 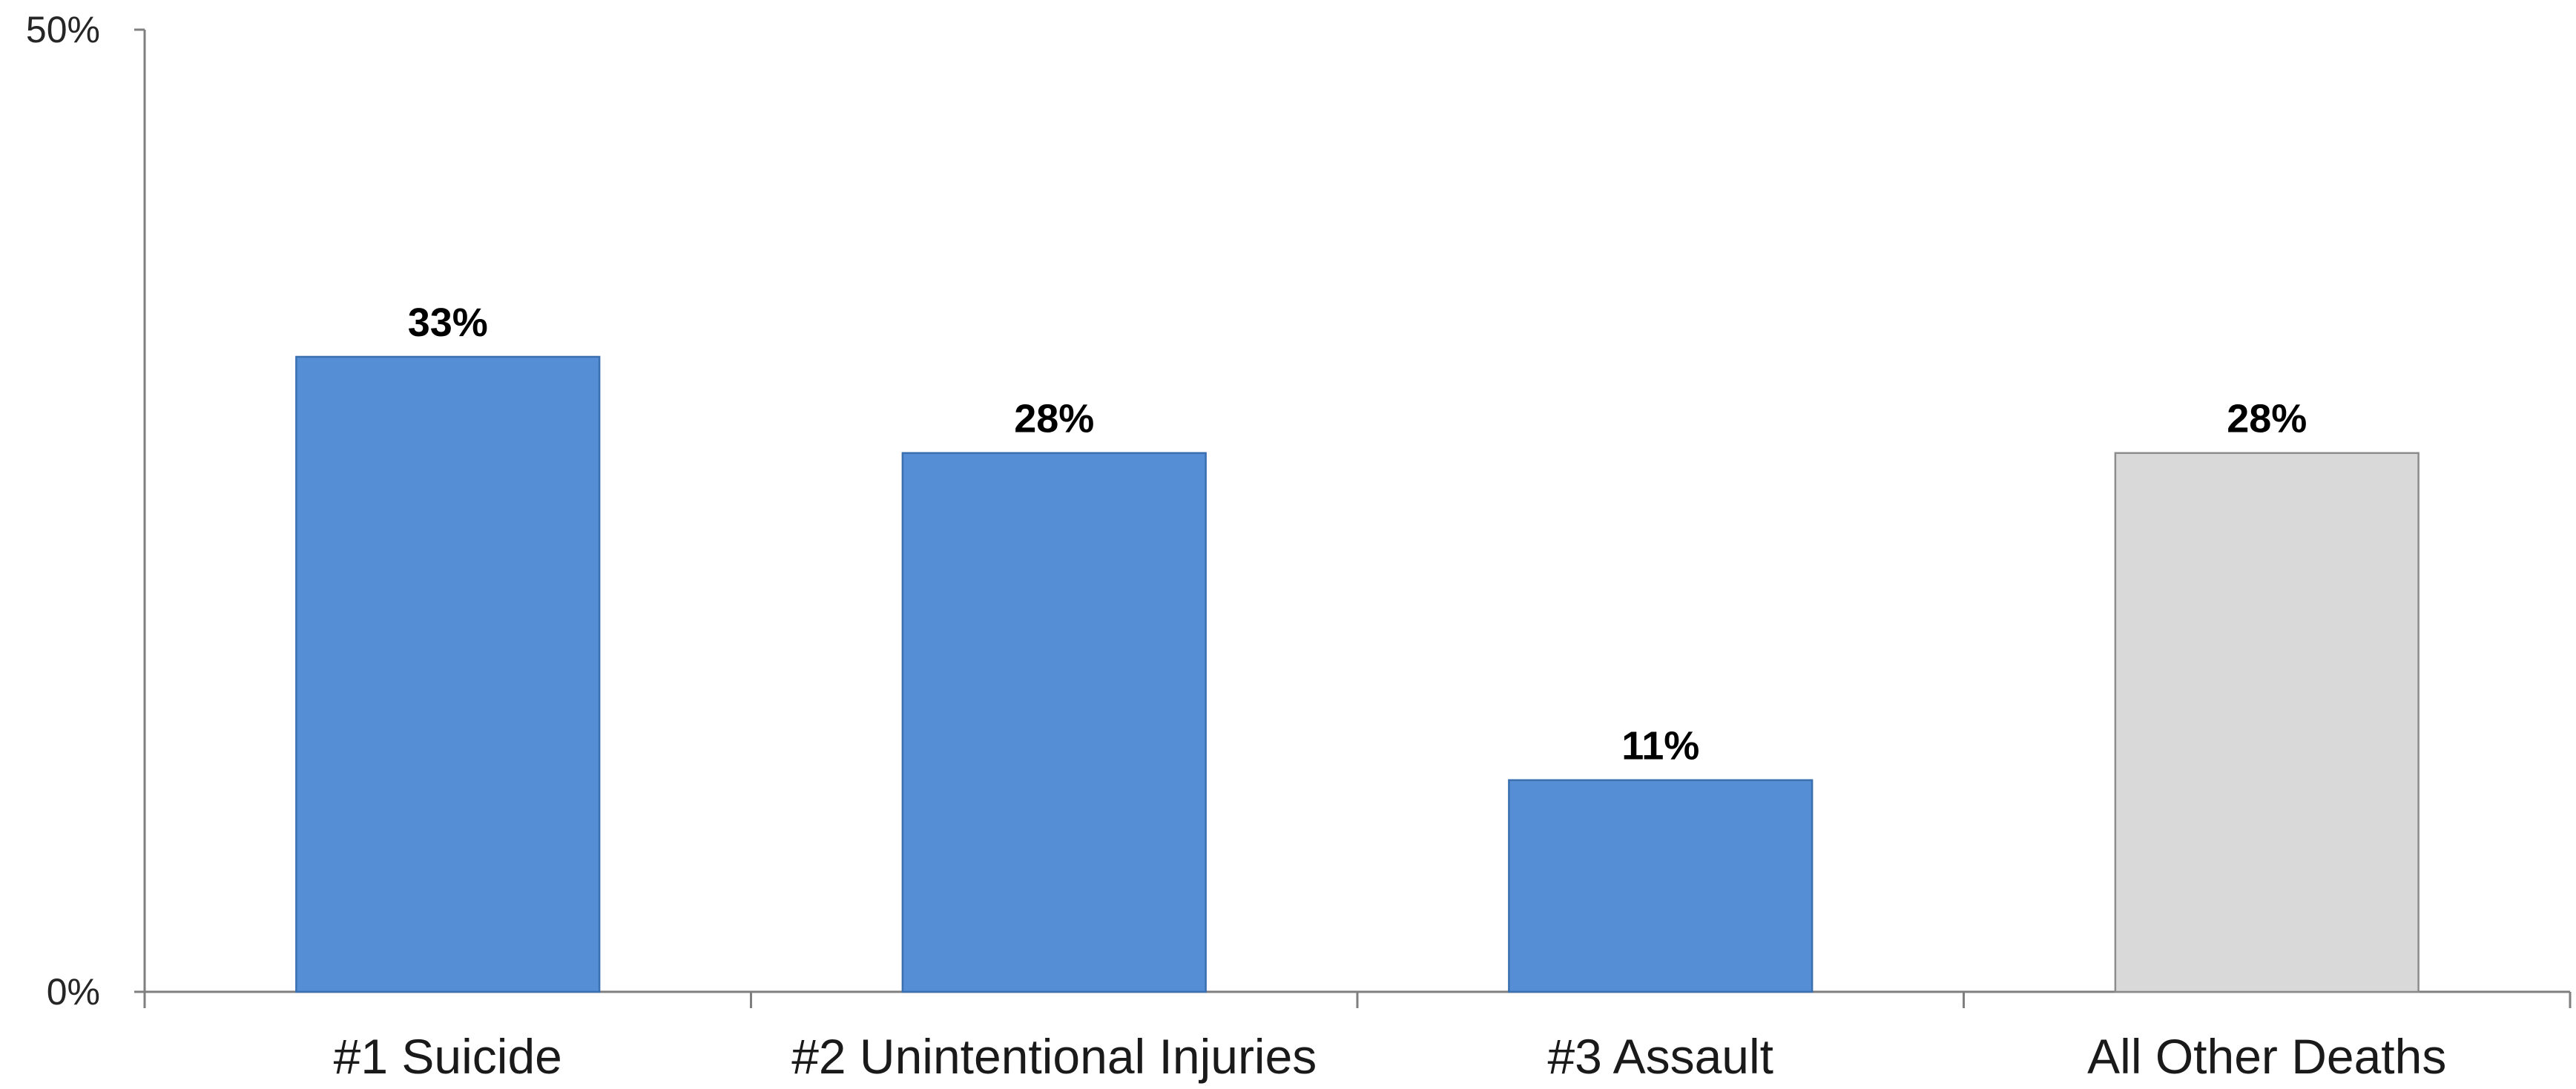 What do you see at coordinates (448, 322) in the screenshot?
I see `data-label: 33%` at bounding box center [448, 322].